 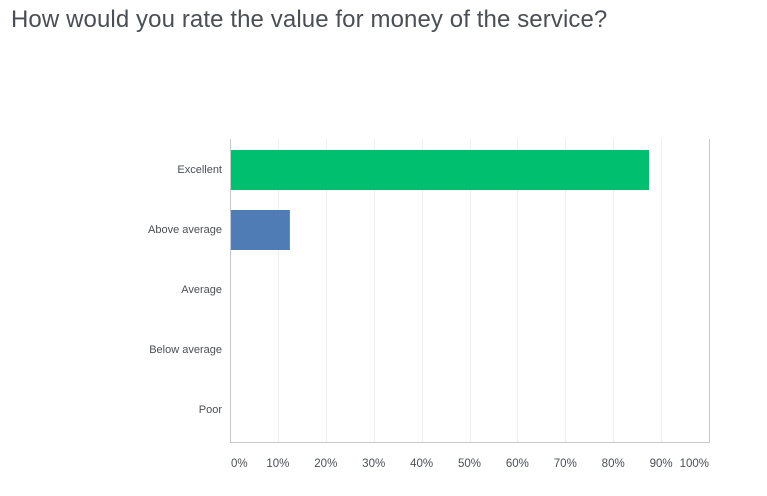 What do you see at coordinates (201, 290) in the screenshot?
I see `category-label: Average` at bounding box center [201, 290].